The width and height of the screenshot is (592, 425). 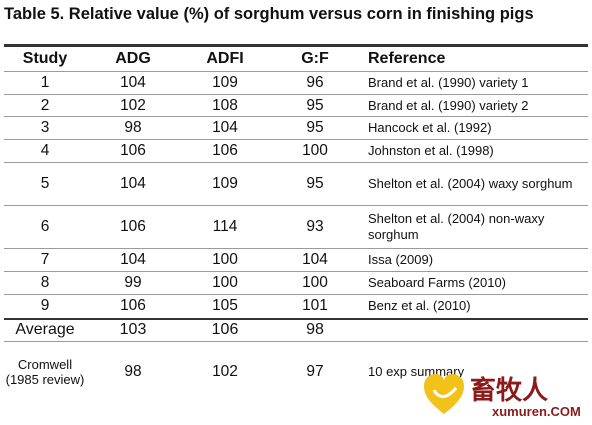 I want to click on average-row: Average 103 106 98, so click(x=296, y=329).